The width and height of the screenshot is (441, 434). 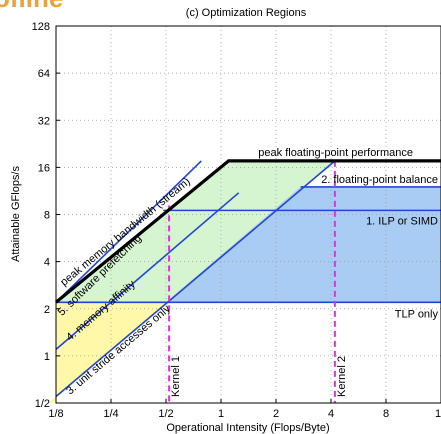 What do you see at coordinates (402, 221) in the screenshot?
I see `ilp-simd-label: 1. ILP or SIMD` at bounding box center [402, 221].